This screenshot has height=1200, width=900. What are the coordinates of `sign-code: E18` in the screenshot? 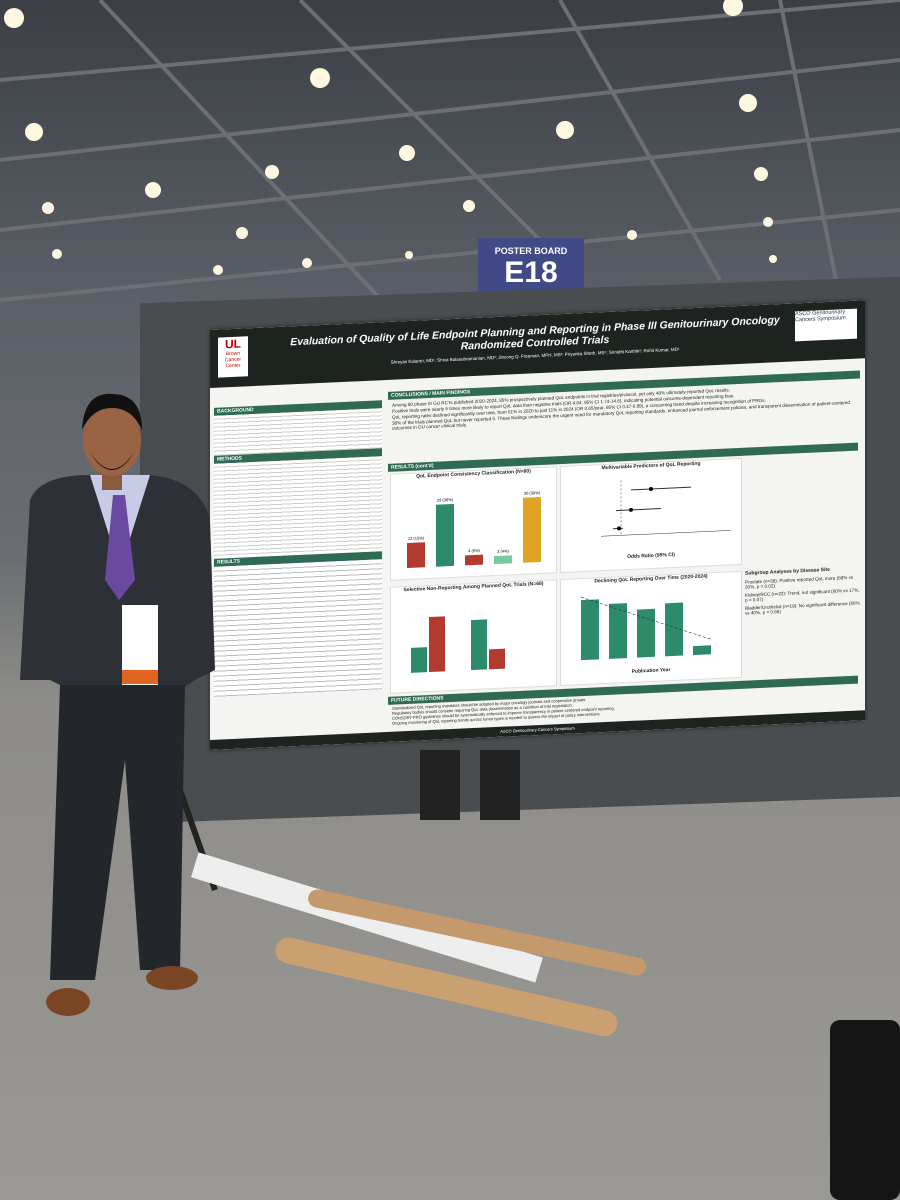 It's located at (531, 272).